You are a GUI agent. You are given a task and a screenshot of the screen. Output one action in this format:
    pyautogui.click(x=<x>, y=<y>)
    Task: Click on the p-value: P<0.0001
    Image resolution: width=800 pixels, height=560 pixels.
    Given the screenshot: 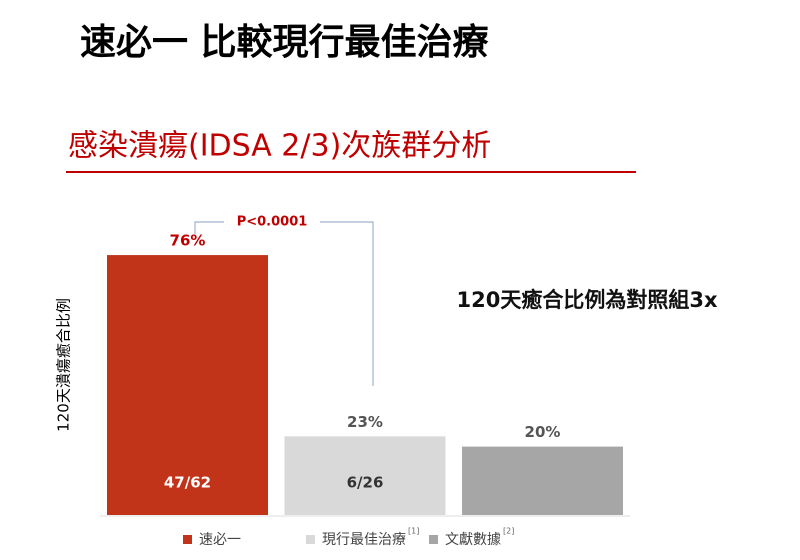 What is the action you would take?
    pyautogui.click(x=272, y=222)
    